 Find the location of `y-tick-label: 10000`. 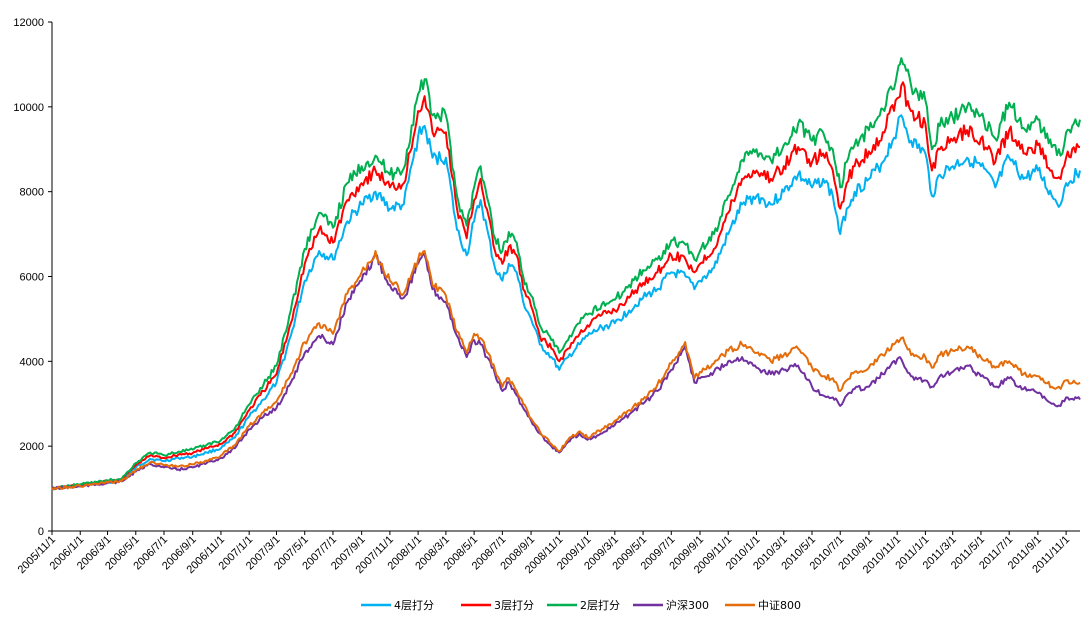

y-tick-label: 10000 is located at coordinates (28, 108).